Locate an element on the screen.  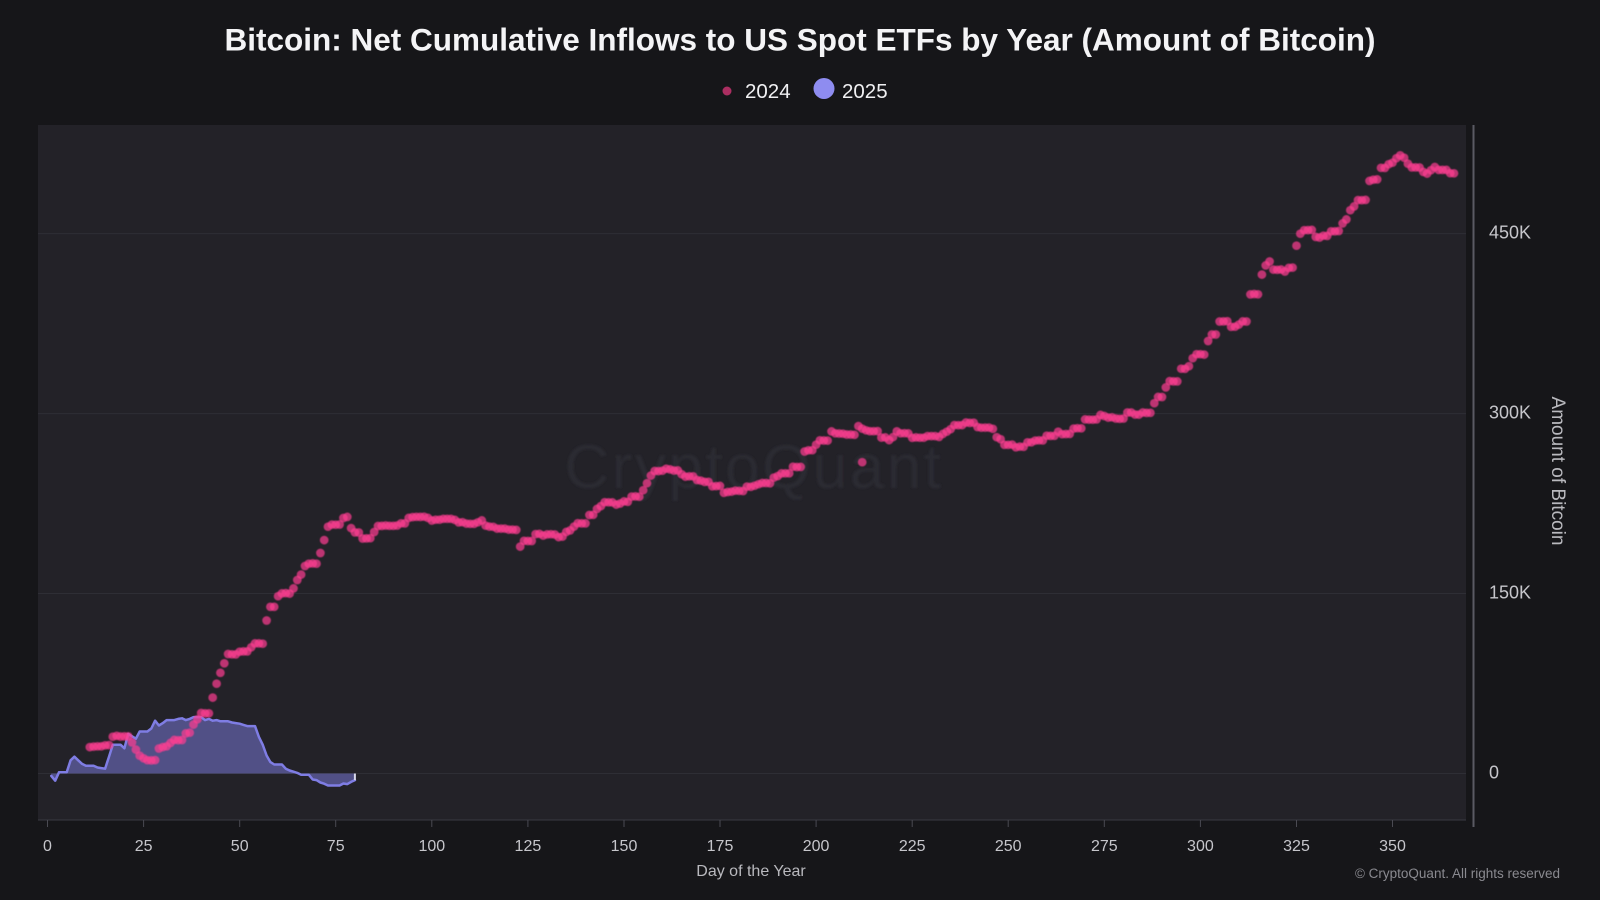
svg-text: 250 is located at coordinates (1008, 846).